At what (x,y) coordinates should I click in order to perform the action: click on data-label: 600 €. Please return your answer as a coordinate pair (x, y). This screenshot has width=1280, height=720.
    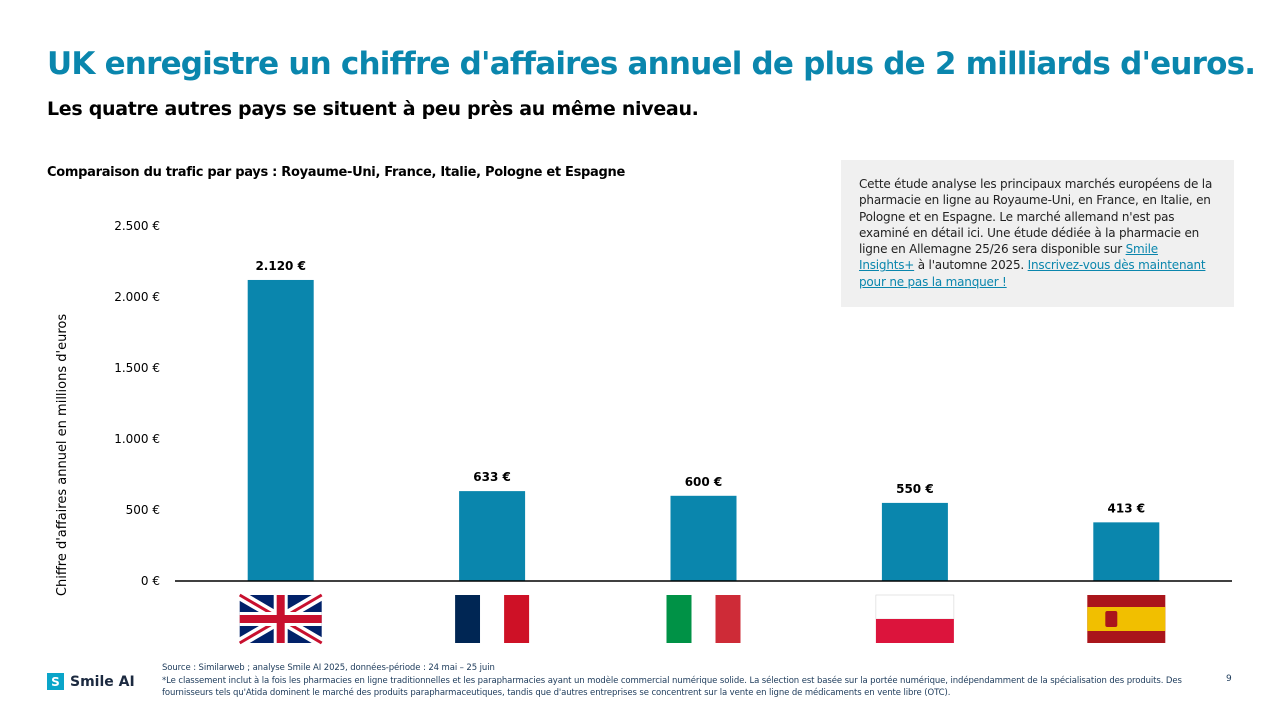
    Looking at the image, I should click on (704, 482).